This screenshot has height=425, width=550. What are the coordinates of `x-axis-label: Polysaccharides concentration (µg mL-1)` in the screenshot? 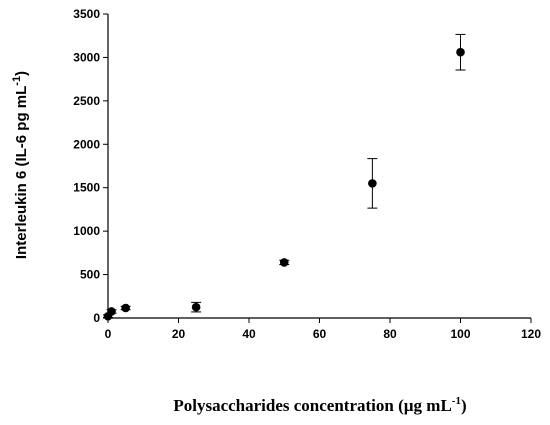 It's located at (319, 405).